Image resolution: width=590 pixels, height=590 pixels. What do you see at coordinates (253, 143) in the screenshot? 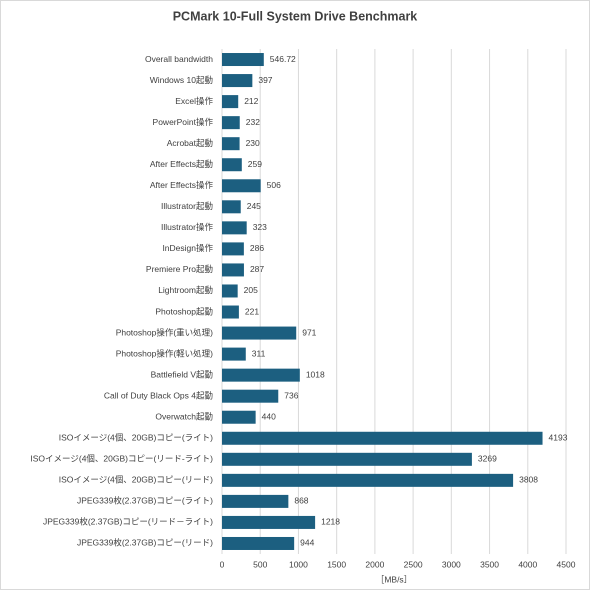
I see `value-label: 230` at bounding box center [253, 143].